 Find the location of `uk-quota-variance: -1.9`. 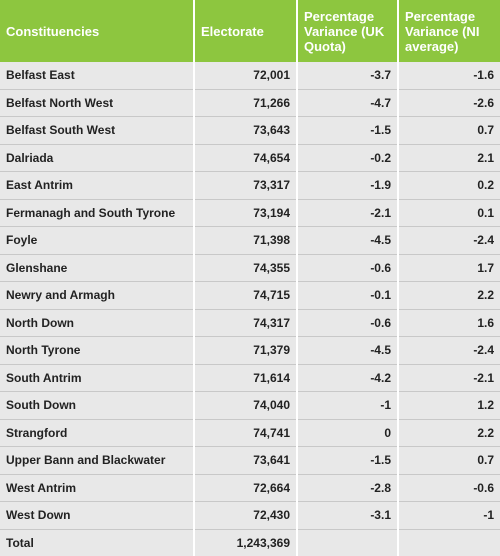

uk-quota-variance: -1.9 is located at coordinates (347, 185).